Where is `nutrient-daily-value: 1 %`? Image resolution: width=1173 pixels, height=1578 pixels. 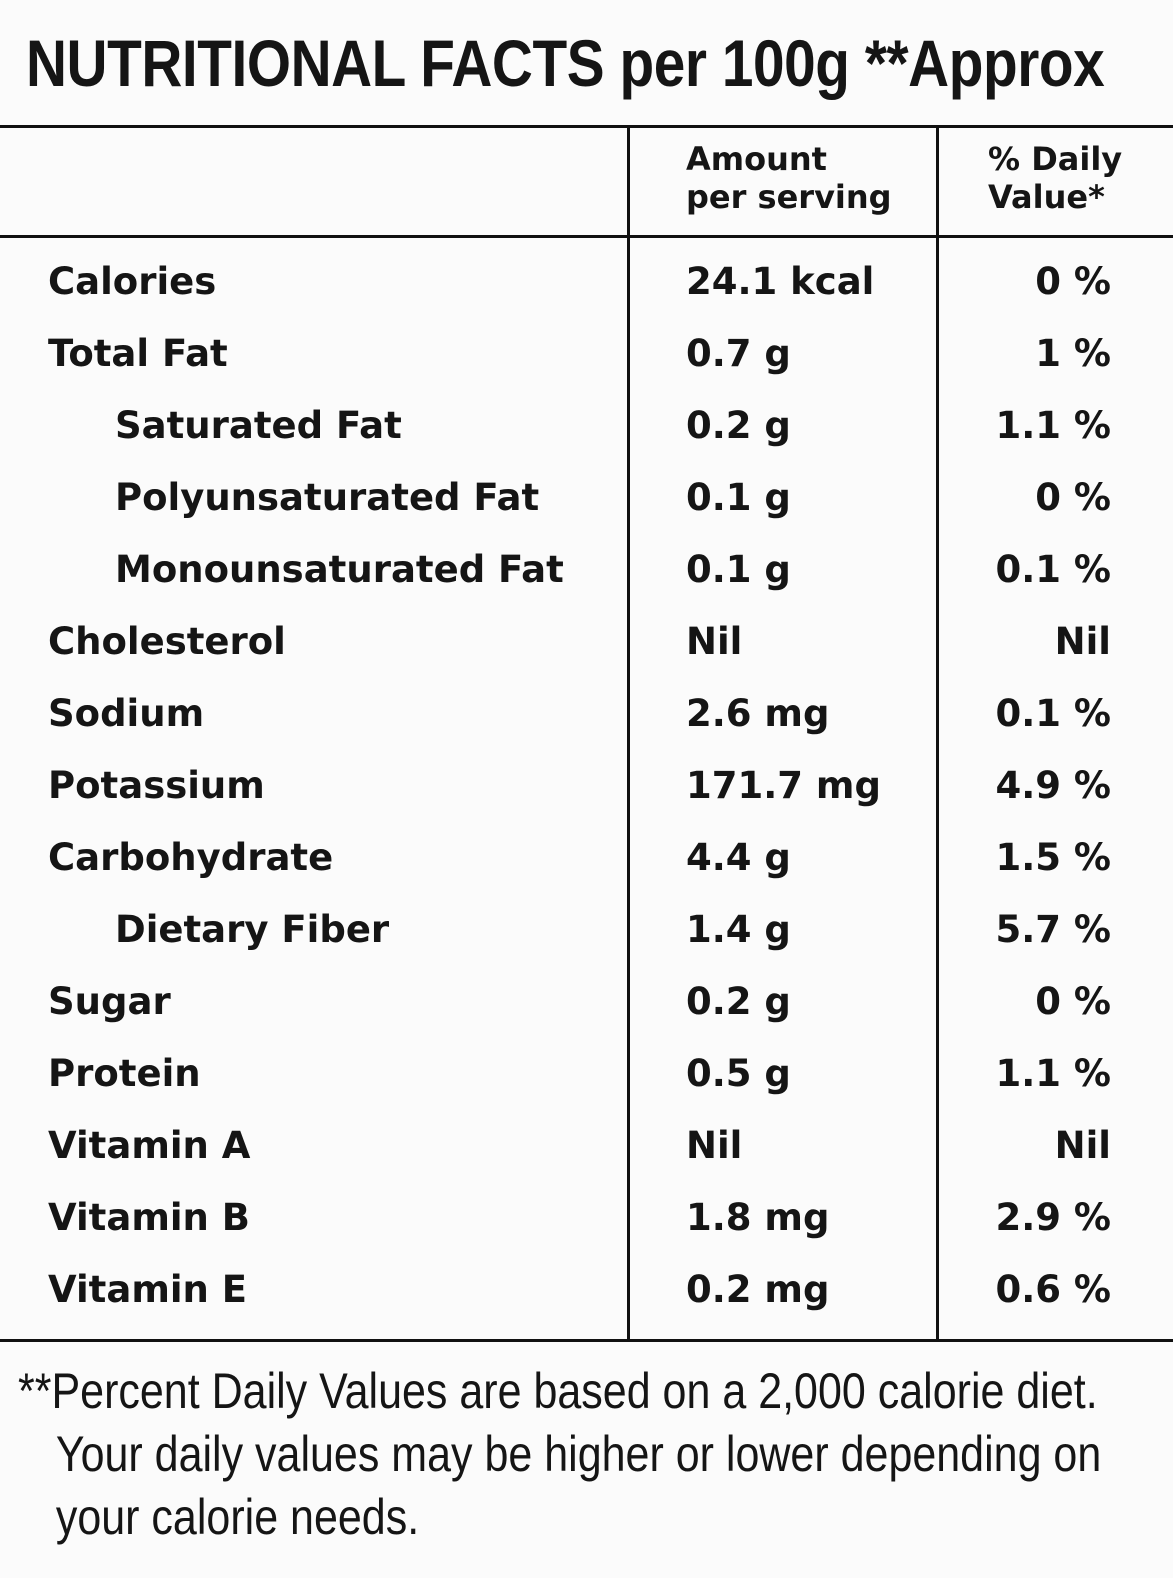
nutrient-daily-value: 1 % is located at coordinates (1073, 353).